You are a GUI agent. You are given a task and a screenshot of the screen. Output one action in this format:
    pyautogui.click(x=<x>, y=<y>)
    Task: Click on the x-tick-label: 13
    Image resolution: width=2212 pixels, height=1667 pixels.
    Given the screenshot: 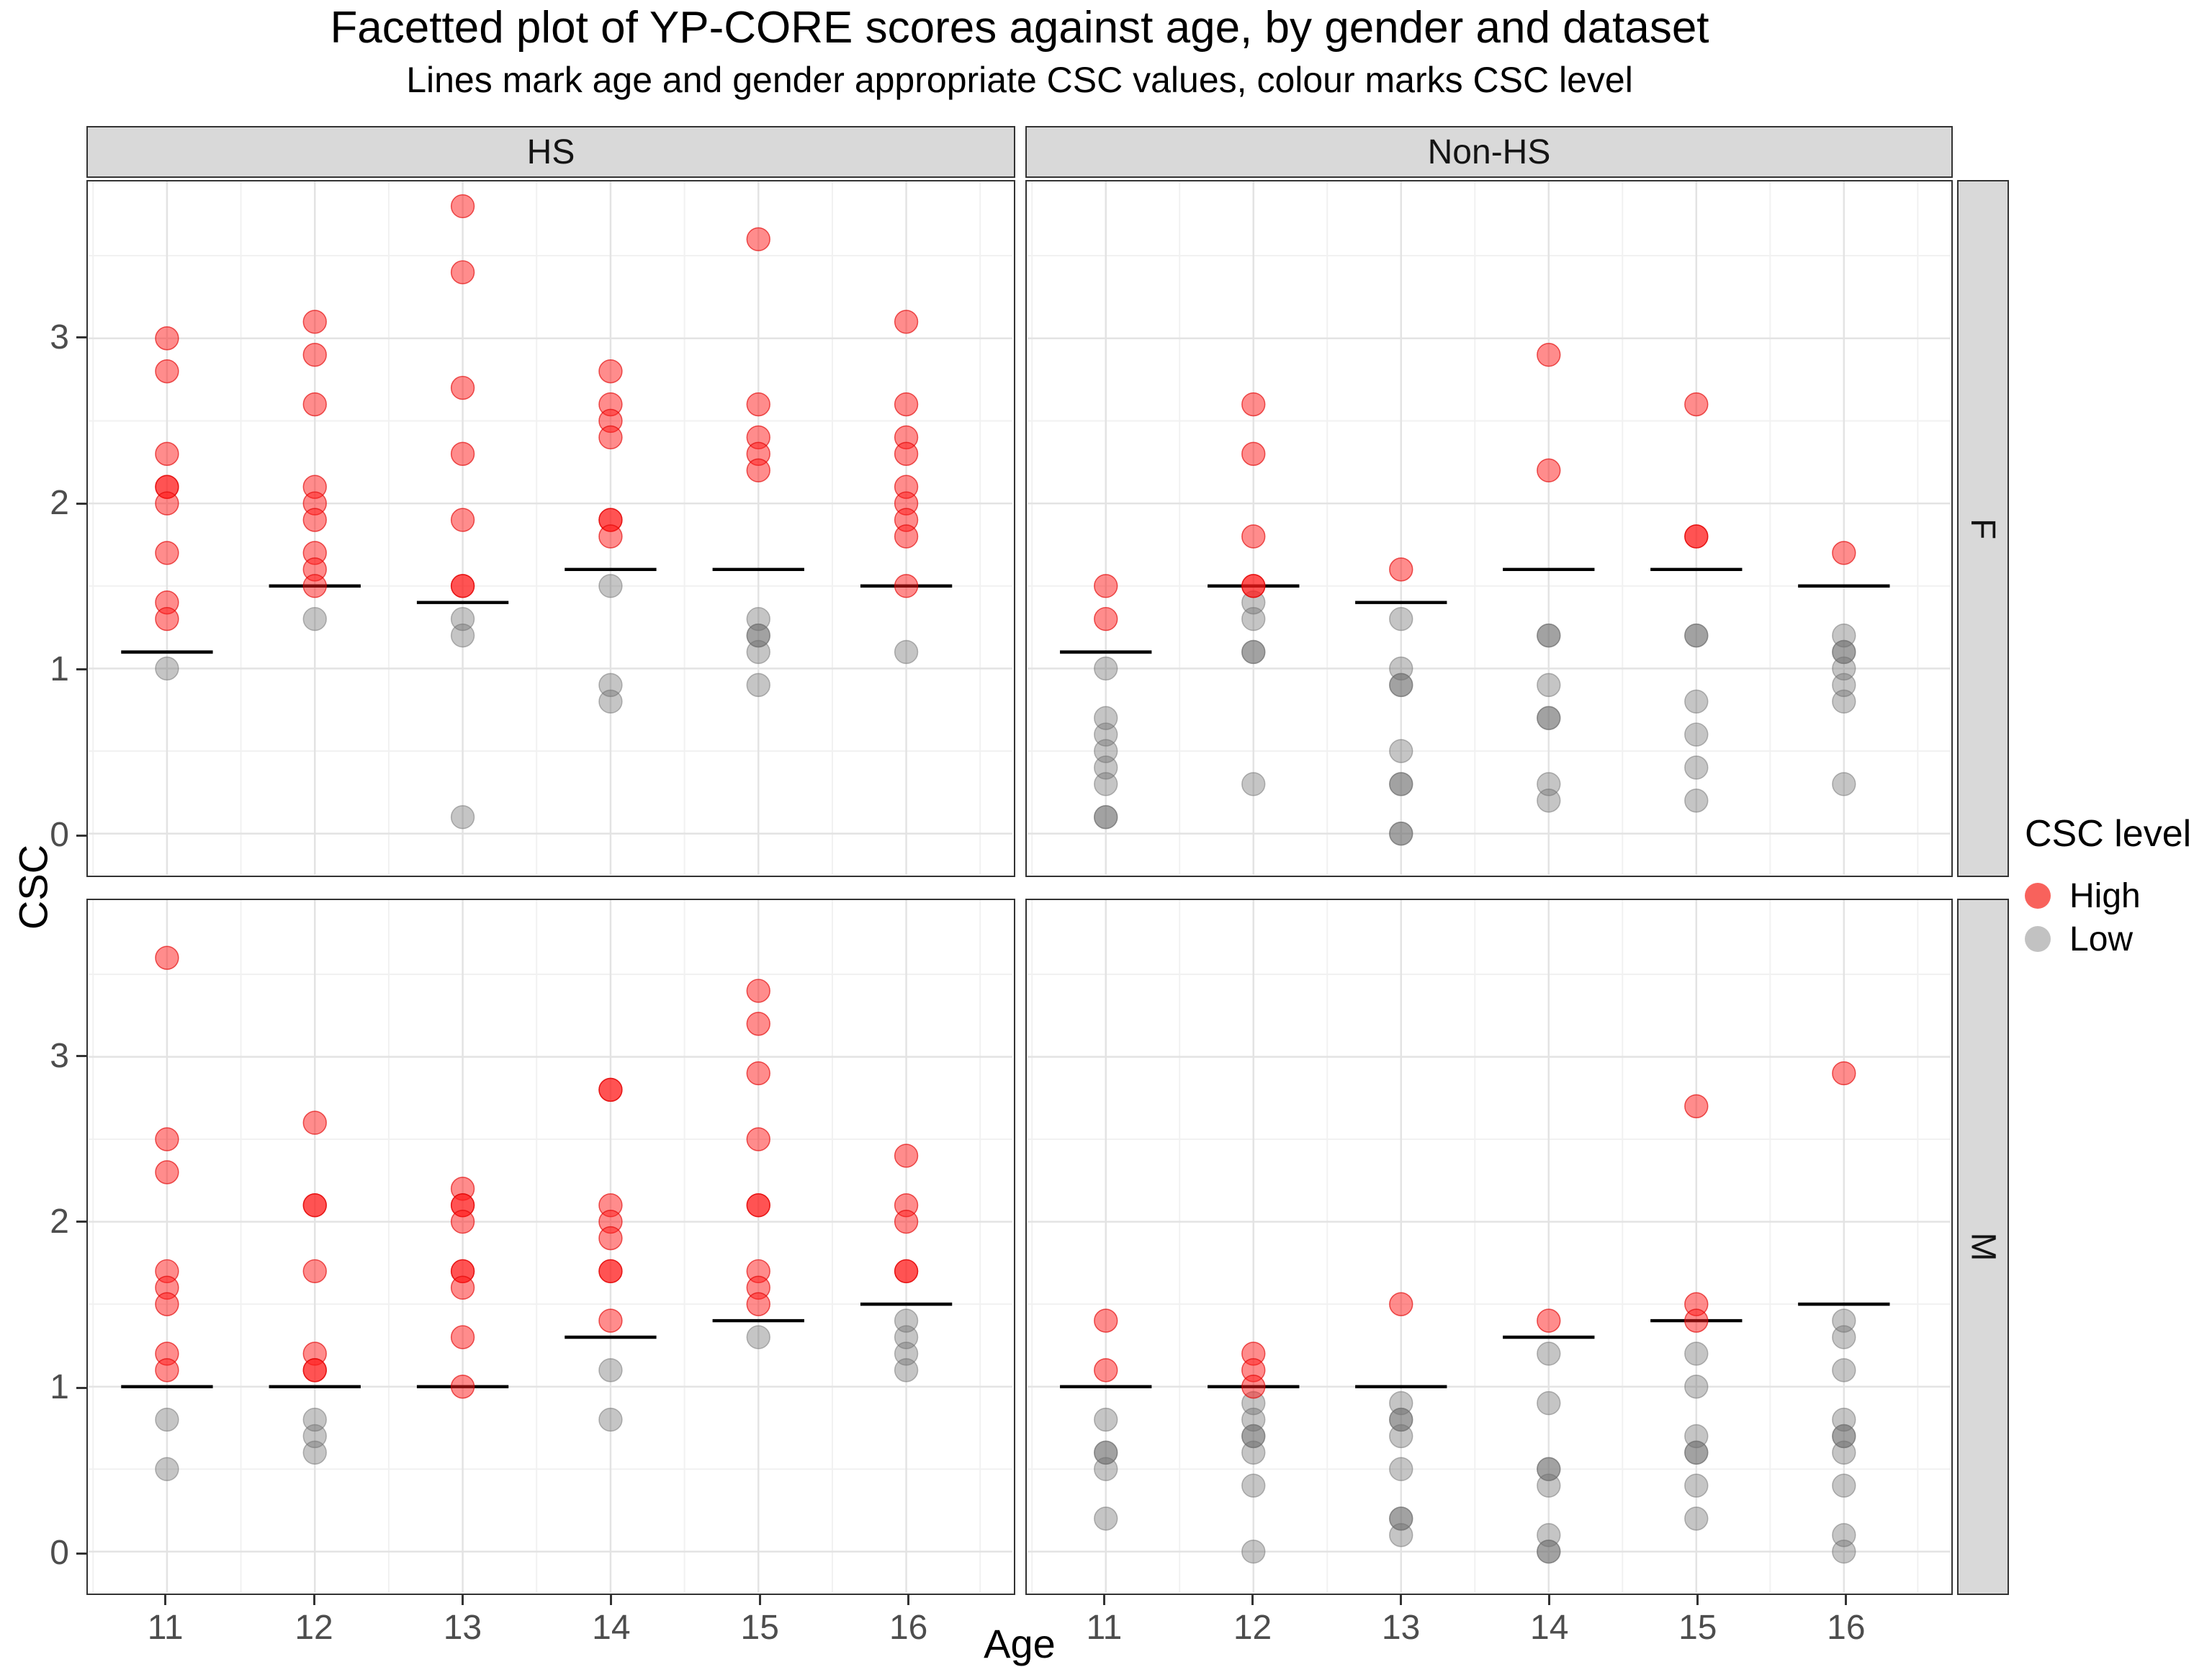 What is the action you would take?
    pyautogui.click(x=462, y=1628)
    